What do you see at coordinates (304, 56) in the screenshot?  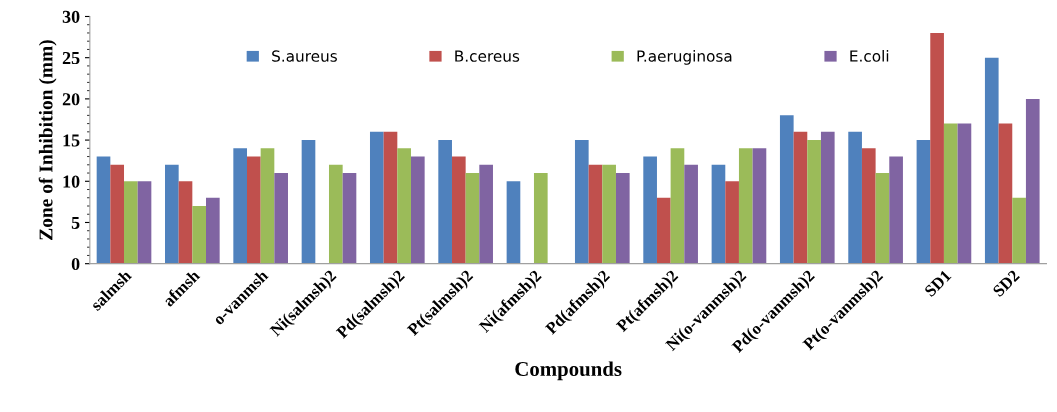 I see `legend-label: S.aureus` at bounding box center [304, 56].